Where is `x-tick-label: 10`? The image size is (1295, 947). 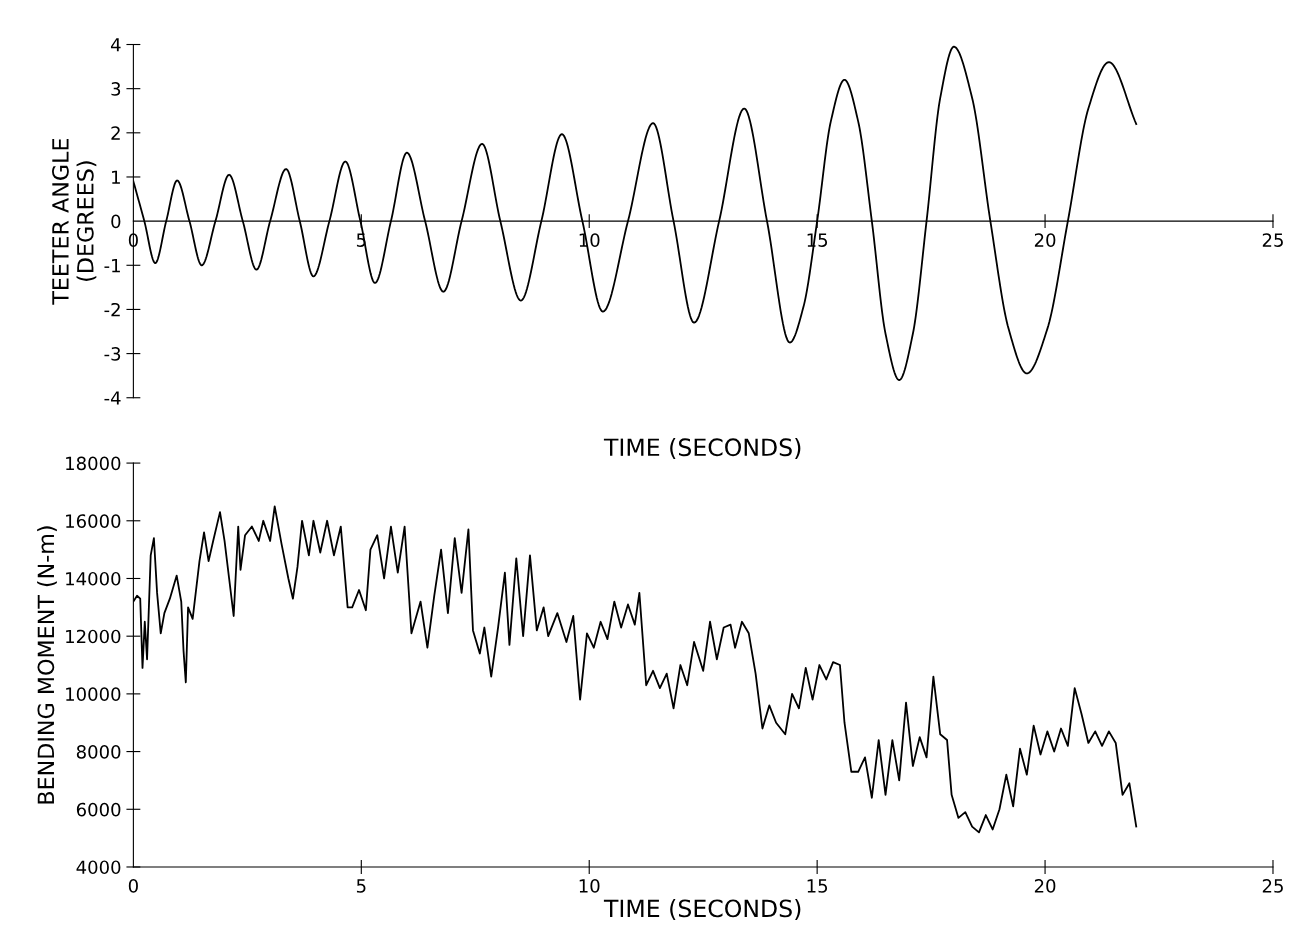
x-tick-label: 10 is located at coordinates (589, 886).